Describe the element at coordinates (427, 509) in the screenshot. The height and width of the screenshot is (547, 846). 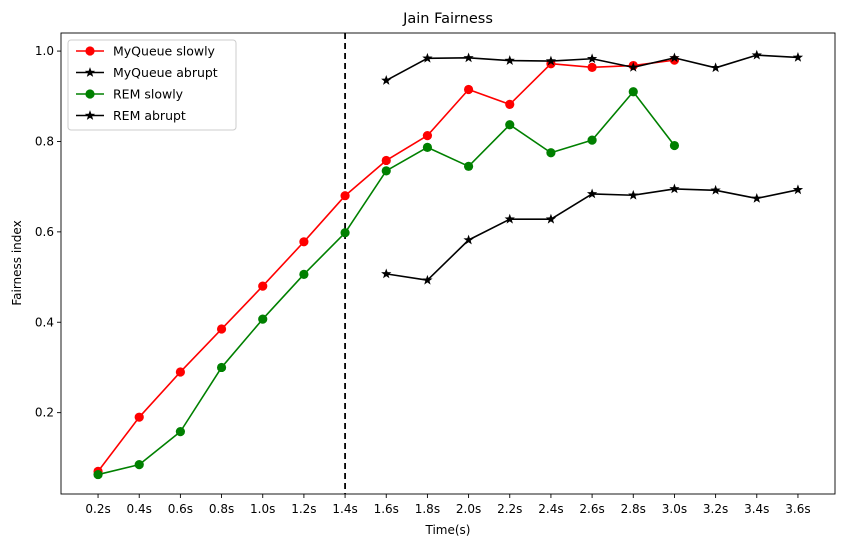
I see `x-tick-label: 1.8s` at that location.